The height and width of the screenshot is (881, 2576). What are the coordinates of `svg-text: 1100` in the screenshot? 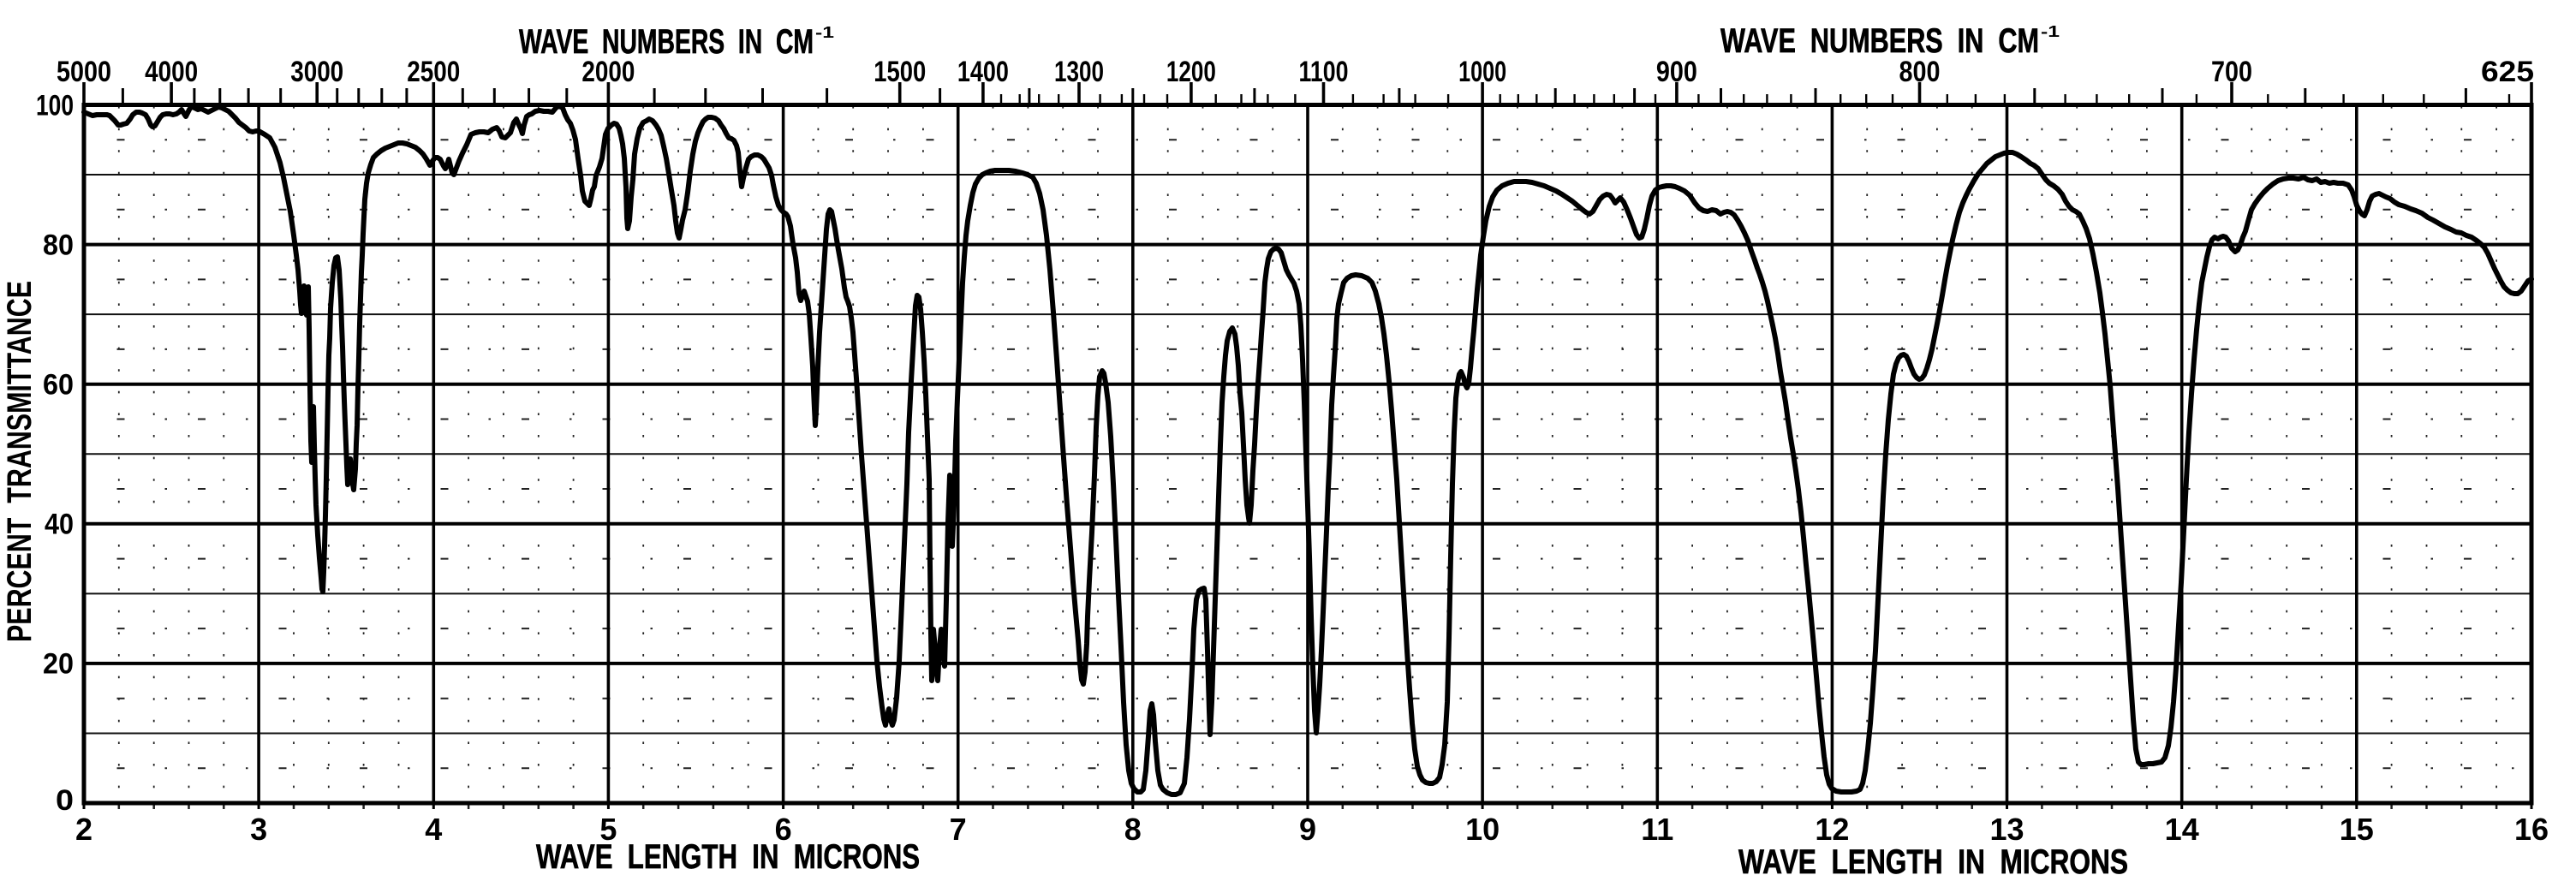 It's located at (1324, 72).